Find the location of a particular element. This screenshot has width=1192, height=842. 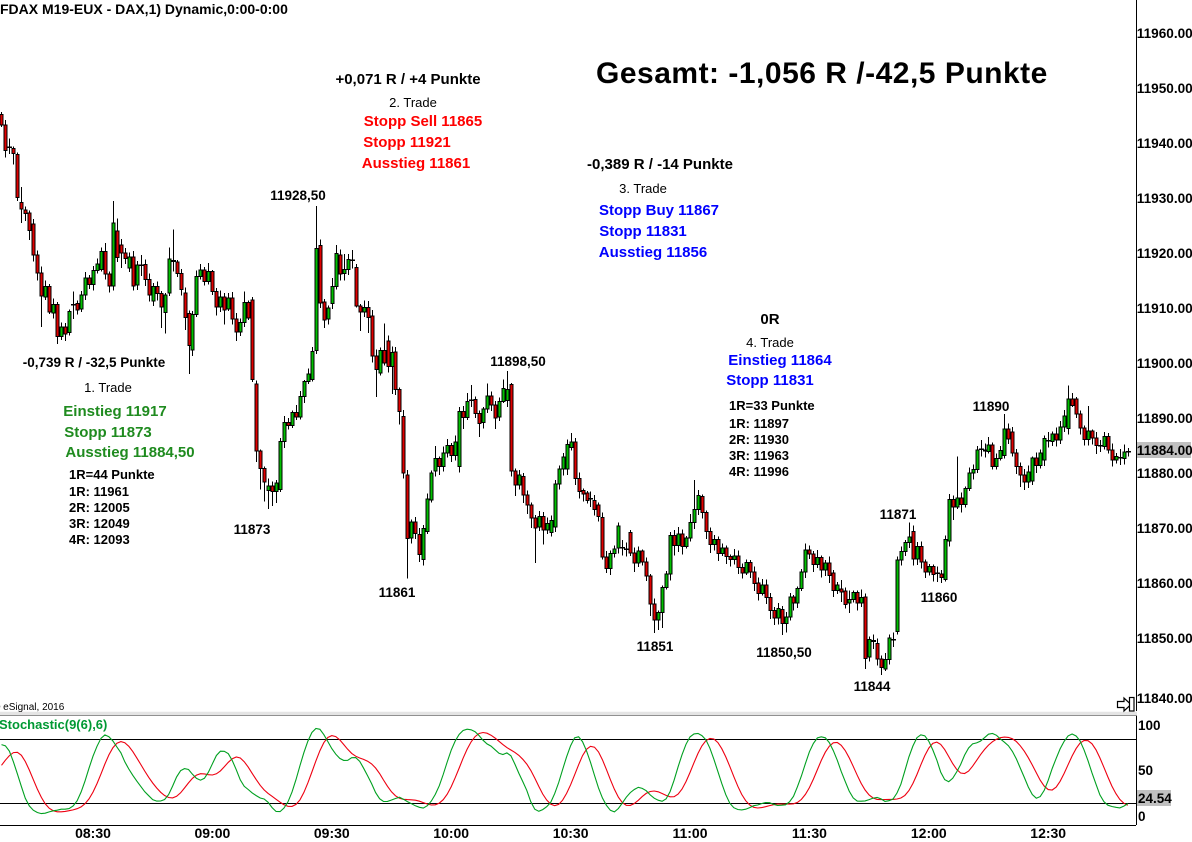

svg-text: 3R: 12049 is located at coordinates (99, 523).